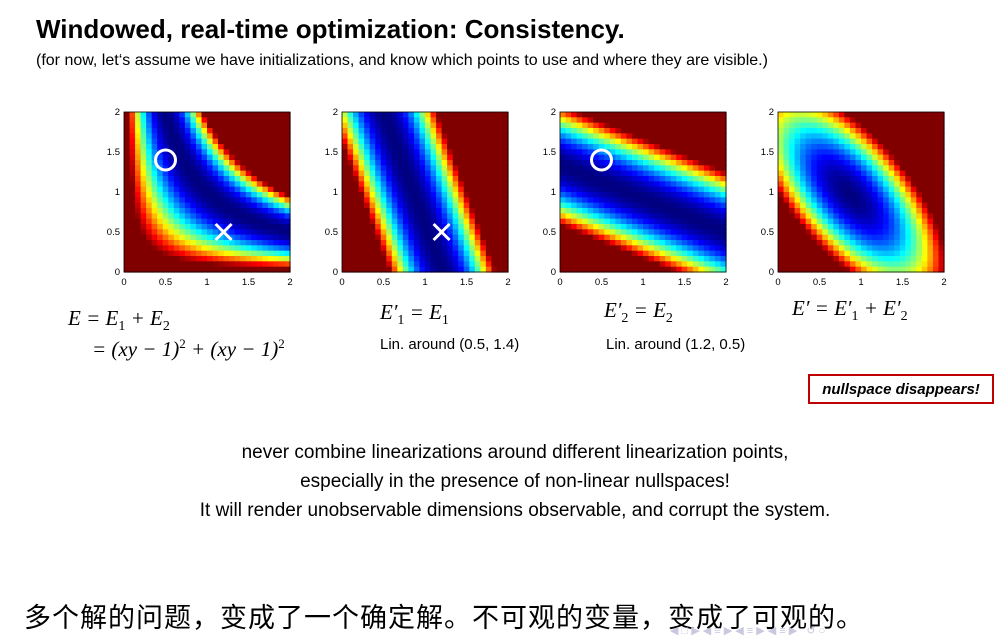 Image resolution: width=1008 pixels, height=637 pixels. What do you see at coordinates (117, 272) in the screenshot?
I see `y-tick-label: 0` at bounding box center [117, 272].